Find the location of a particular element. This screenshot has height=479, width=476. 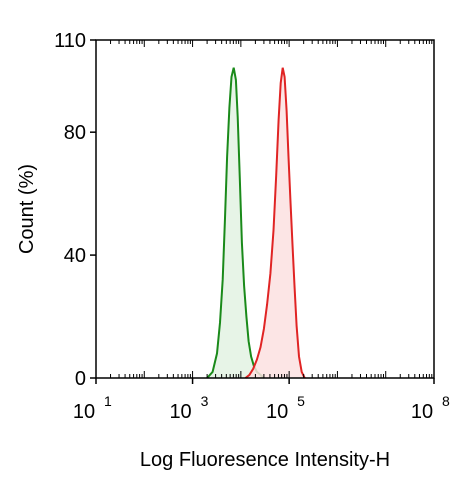

x-tick-exponent: 3 is located at coordinates (205, 401).